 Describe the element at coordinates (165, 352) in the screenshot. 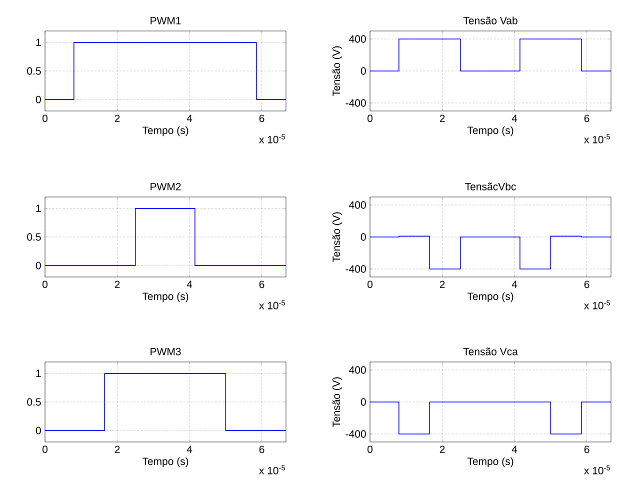

I see `chart-title: PWM3` at that location.